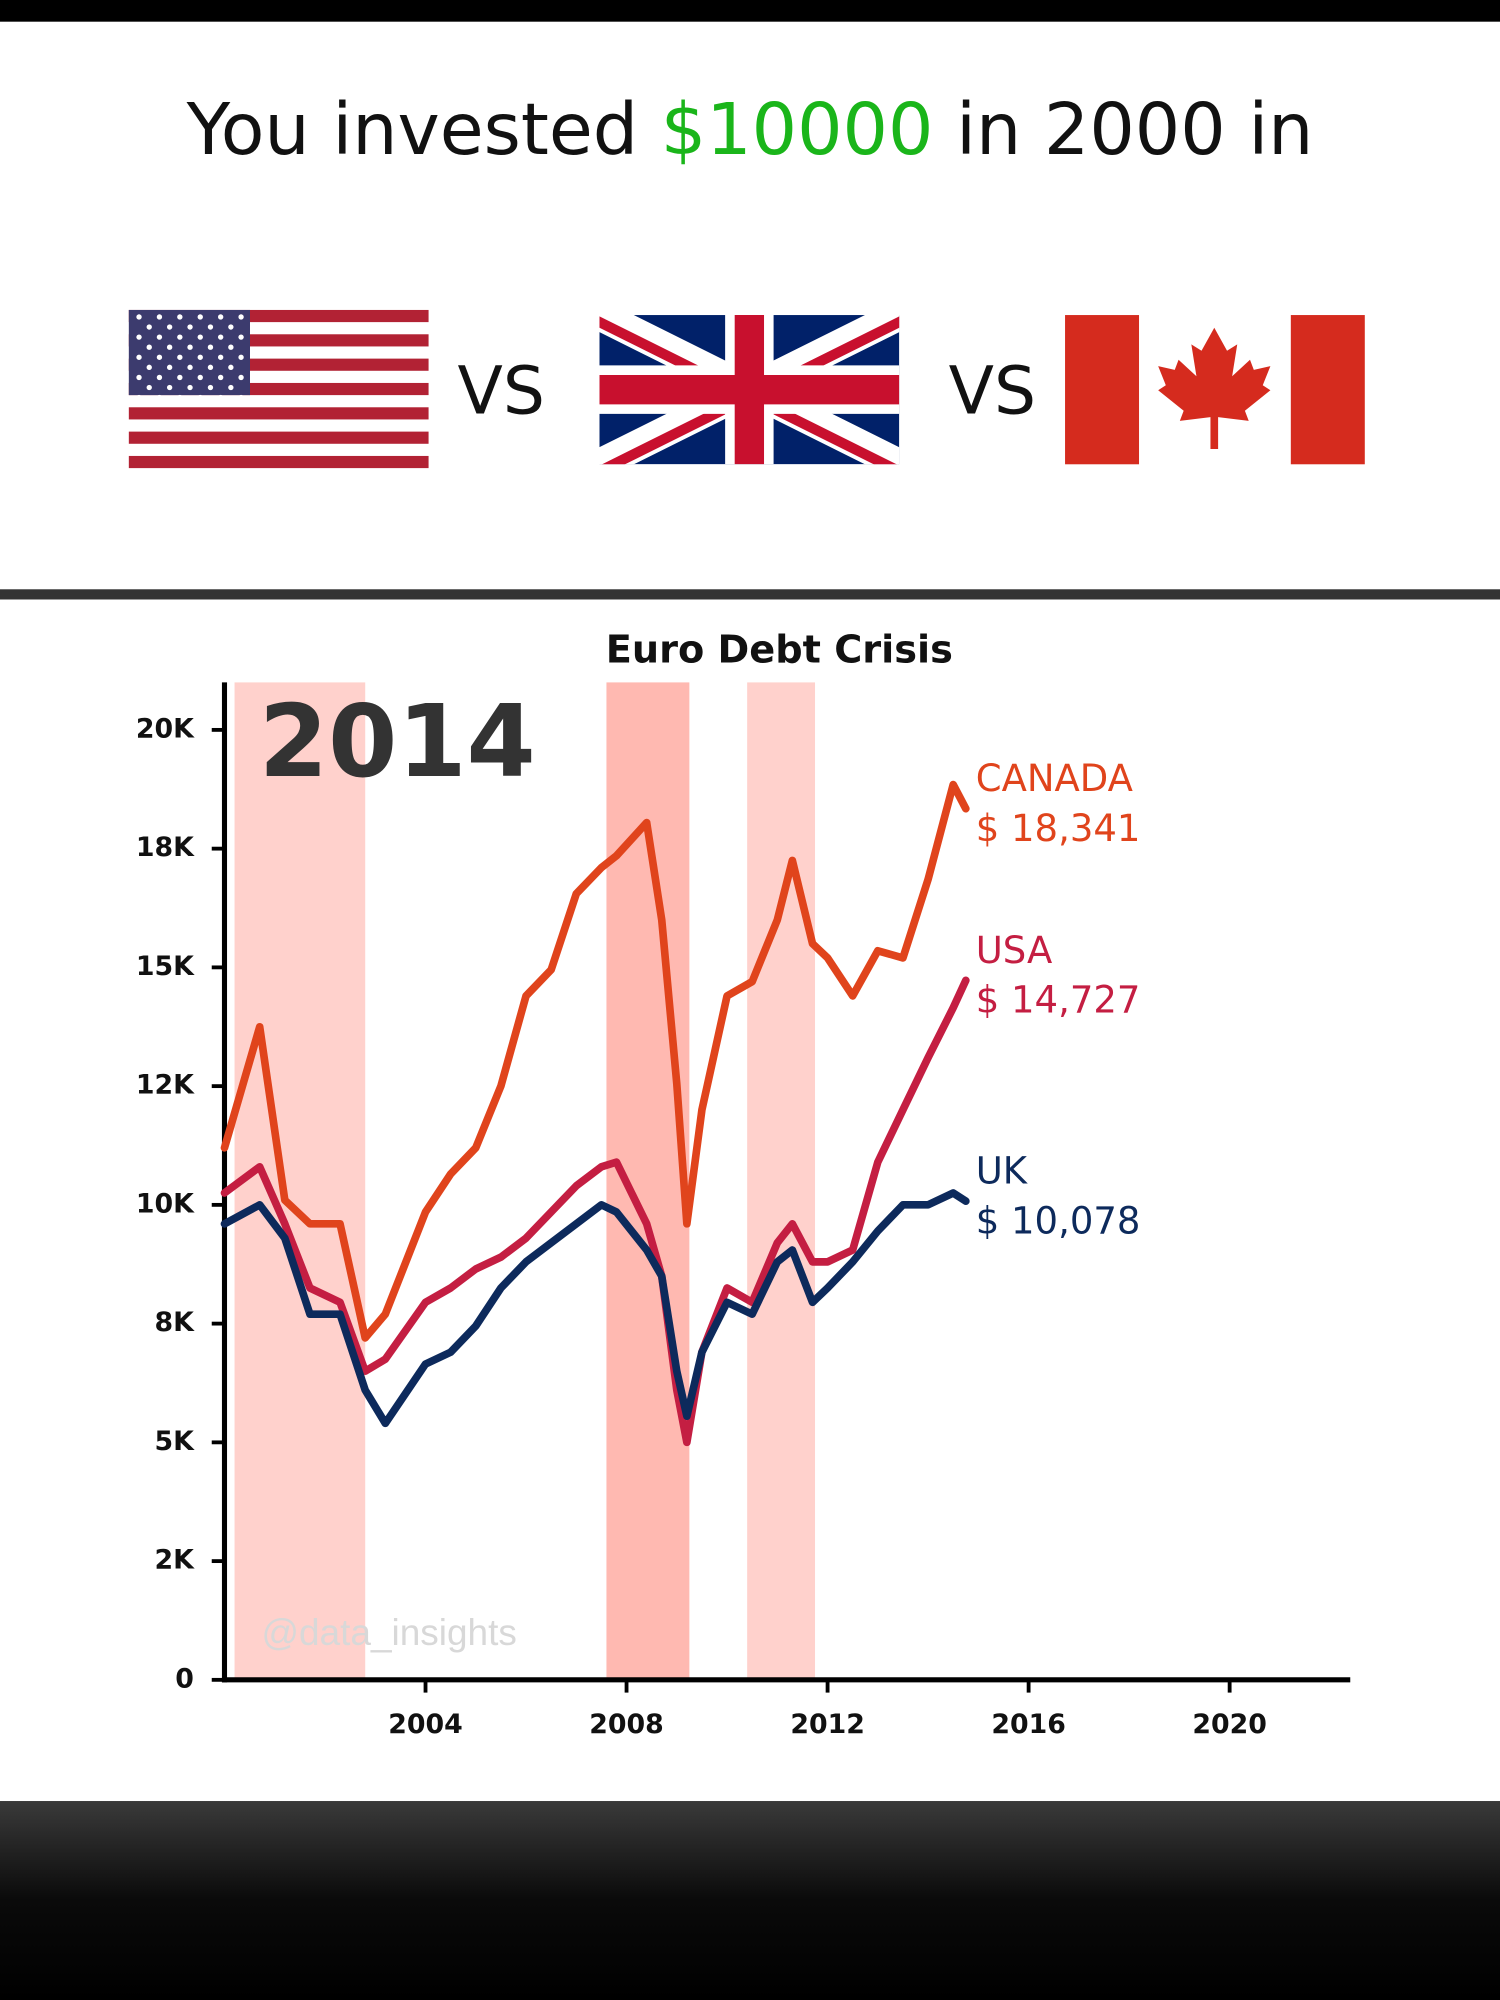 This screenshot has width=1500, height=2000. What do you see at coordinates (1028, 1724) in the screenshot?
I see `x-tick-label: 2016` at bounding box center [1028, 1724].